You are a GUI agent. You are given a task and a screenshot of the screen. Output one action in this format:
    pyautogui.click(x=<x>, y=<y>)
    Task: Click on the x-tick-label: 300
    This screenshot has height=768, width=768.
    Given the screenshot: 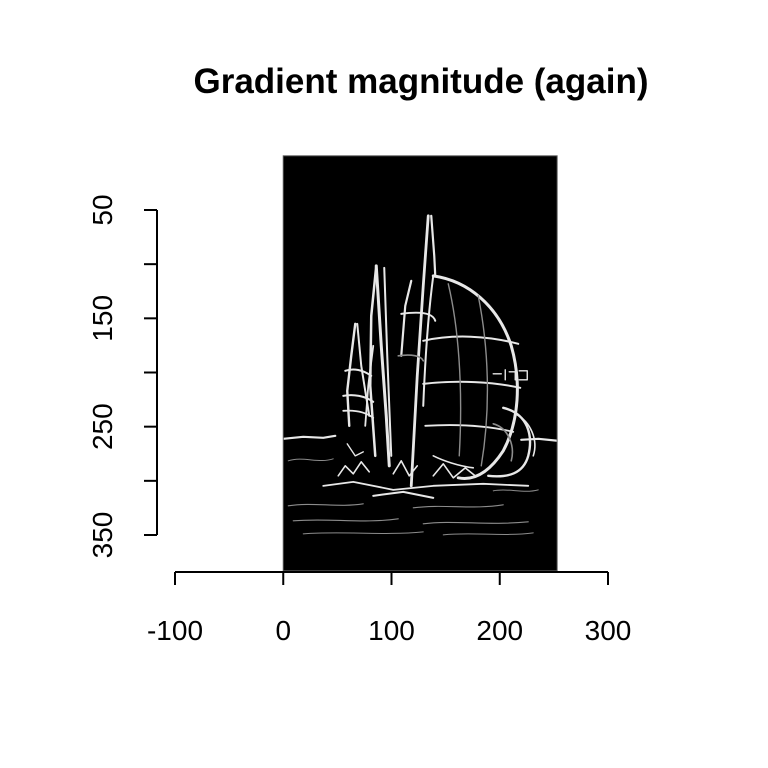 What is the action you would take?
    pyautogui.click(x=608, y=630)
    